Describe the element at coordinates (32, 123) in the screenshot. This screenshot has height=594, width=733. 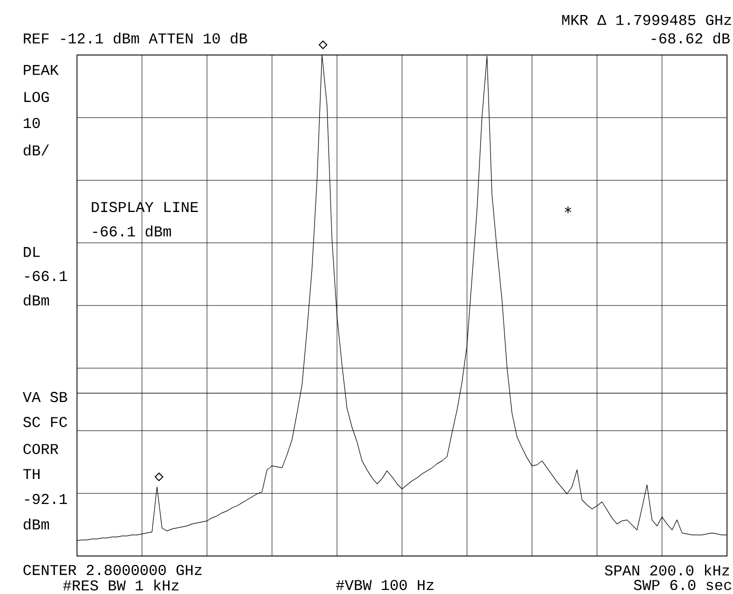
I see `text: 10` at that location.